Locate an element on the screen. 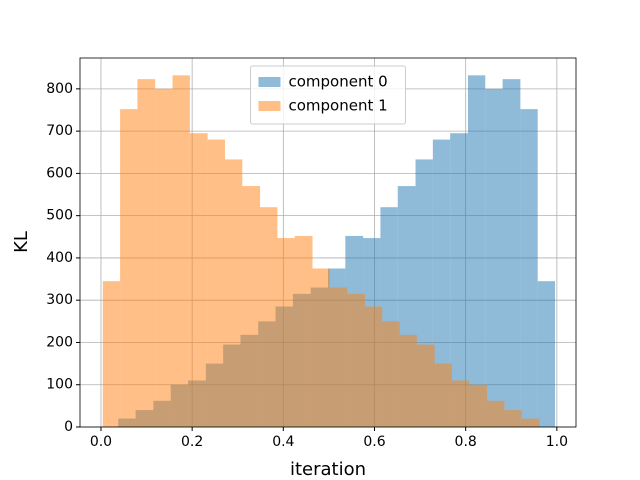  x-tick-label: 0.0 is located at coordinates (101, 442).